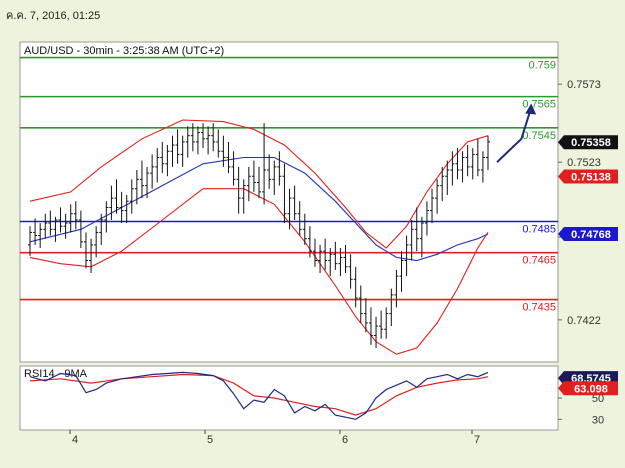  What do you see at coordinates (75, 440) in the screenshot?
I see `x-axis-label: 4` at bounding box center [75, 440].